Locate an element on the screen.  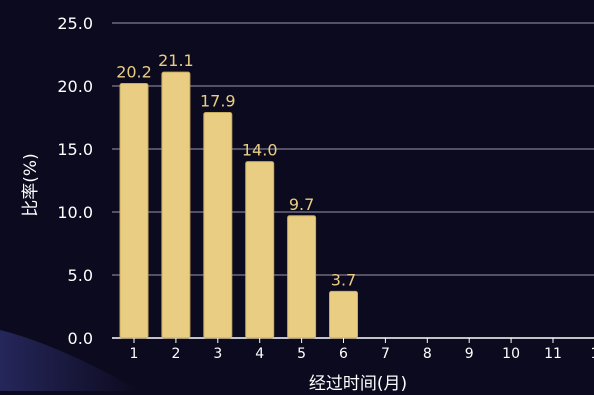
x-tick-label: 9 is located at coordinates (469, 354).